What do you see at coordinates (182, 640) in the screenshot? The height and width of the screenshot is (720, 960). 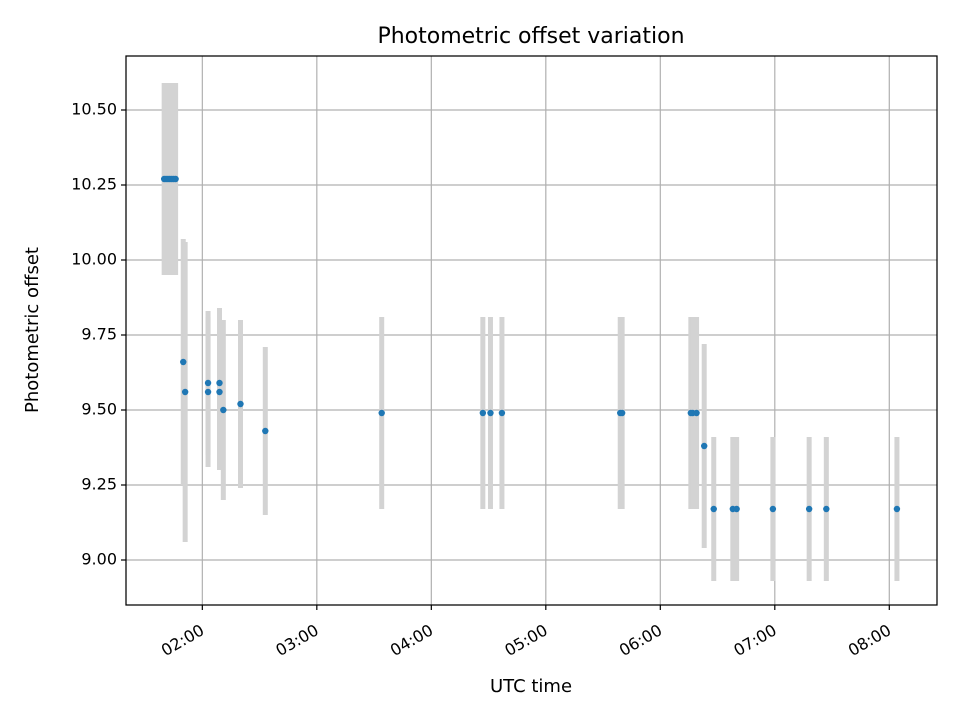 I see `x-tick-label: 02:00` at bounding box center [182, 640].